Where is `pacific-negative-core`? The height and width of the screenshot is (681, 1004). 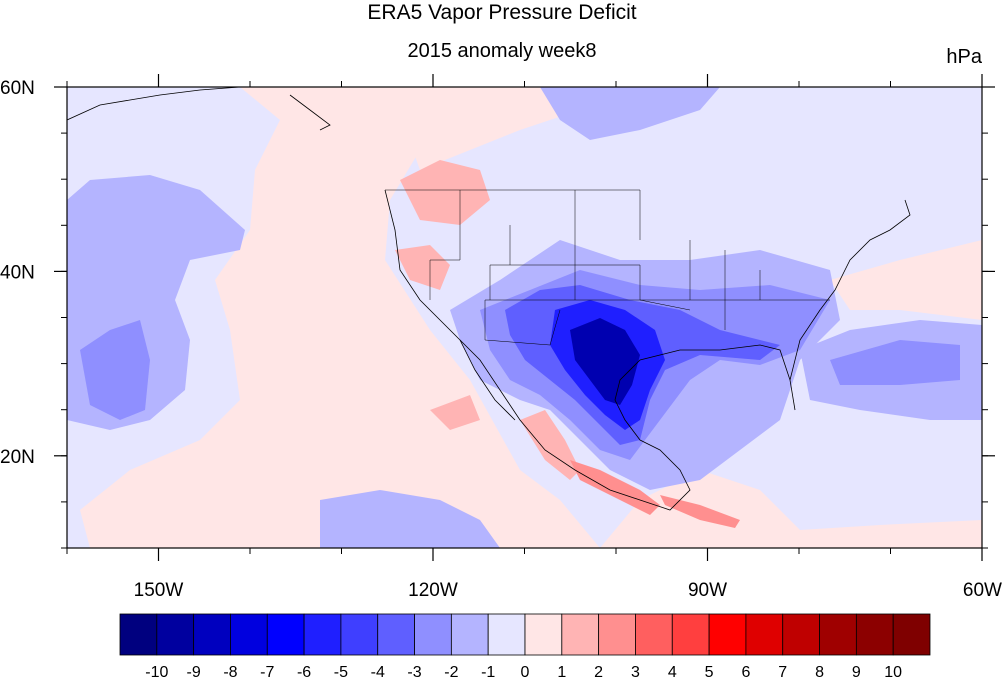 pacific-negative-core is located at coordinates (115, 370).